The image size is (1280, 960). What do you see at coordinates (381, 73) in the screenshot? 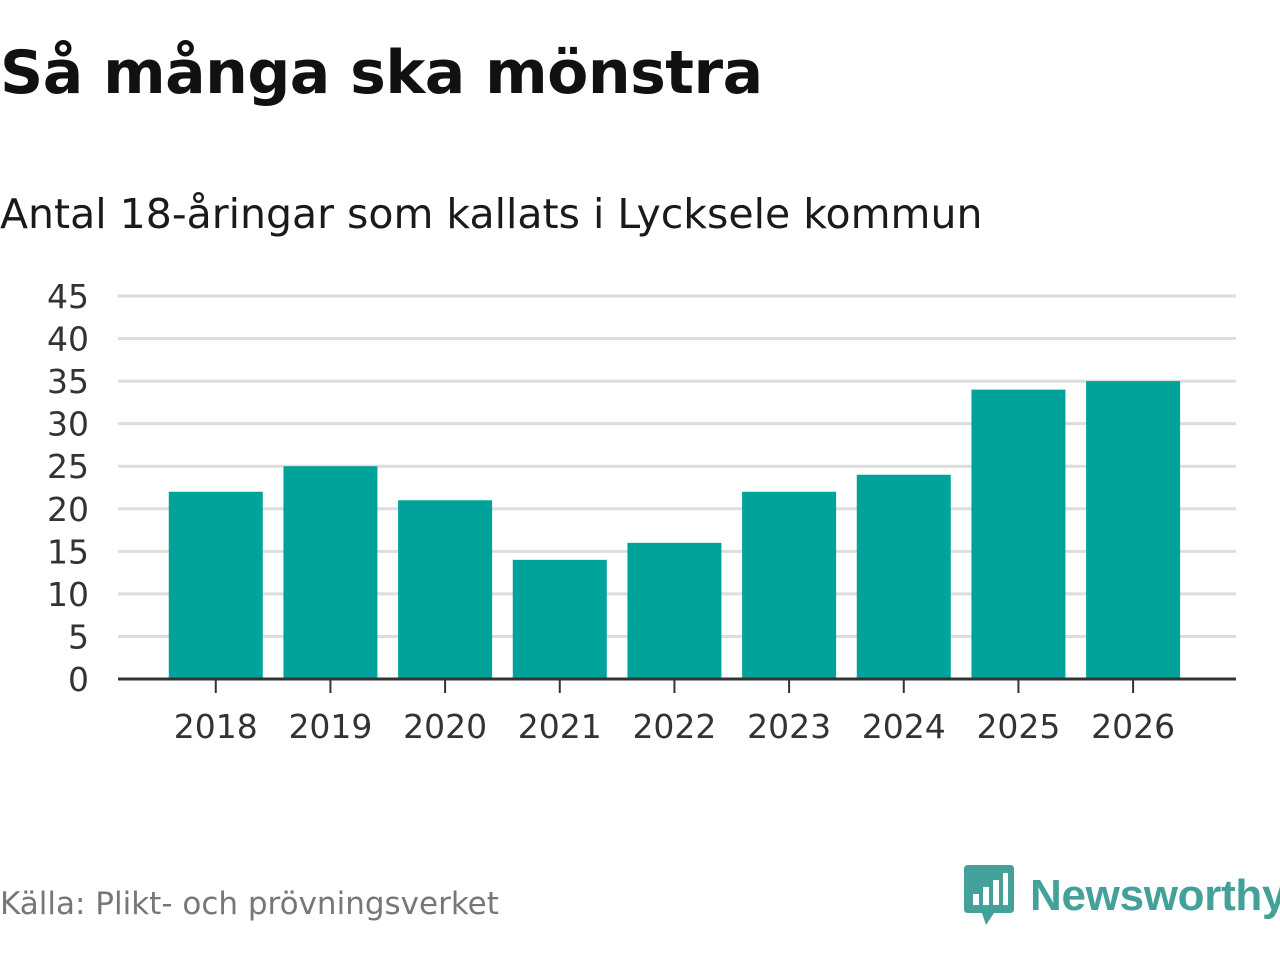
I see `chart-title: Så många ska mönstra` at bounding box center [381, 73].